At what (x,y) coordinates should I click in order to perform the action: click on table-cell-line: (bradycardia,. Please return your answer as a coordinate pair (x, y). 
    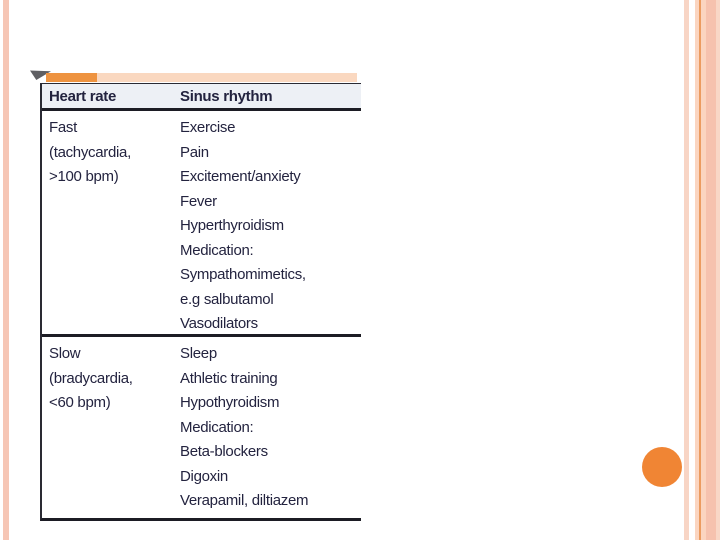
    Looking at the image, I should click on (91, 378).